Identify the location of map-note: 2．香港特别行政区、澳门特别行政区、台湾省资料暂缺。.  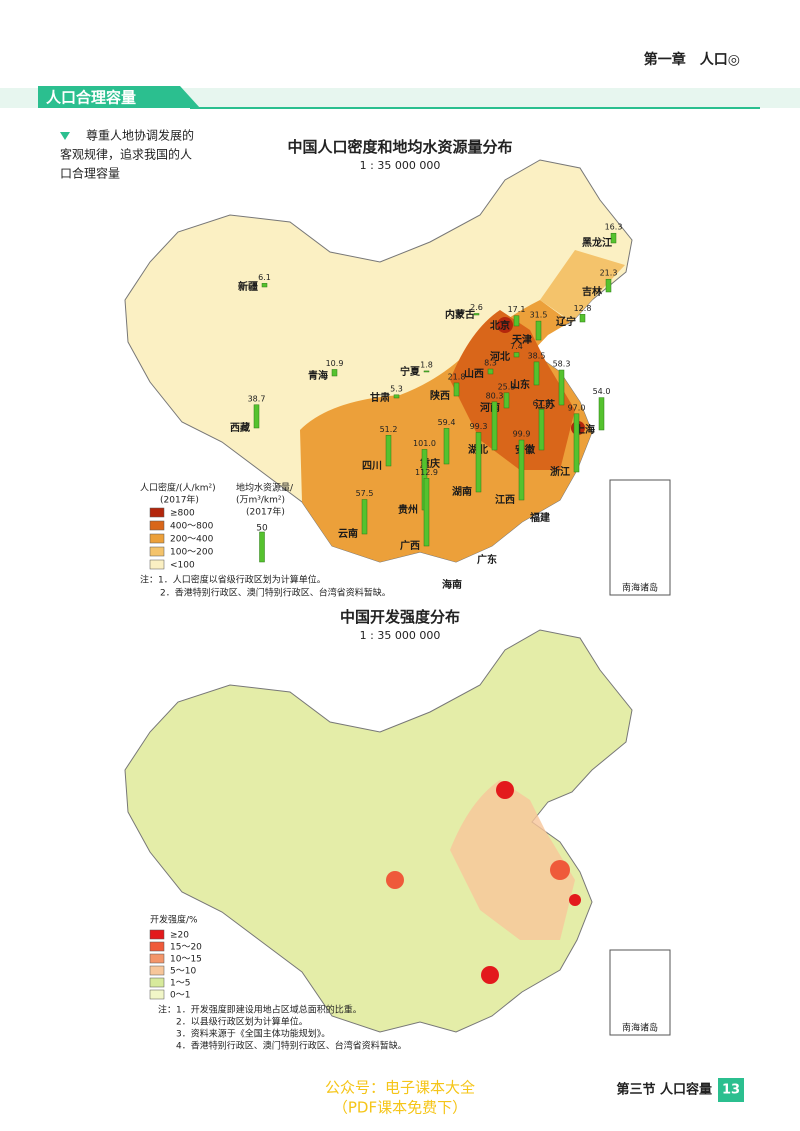
(275, 593).